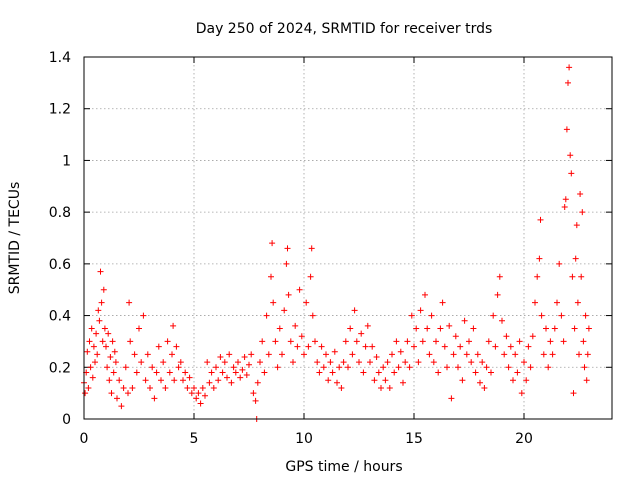  Describe the element at coordinates (60, 213) in the screenshot. I see `y-tick-label: 0.8` at that location.